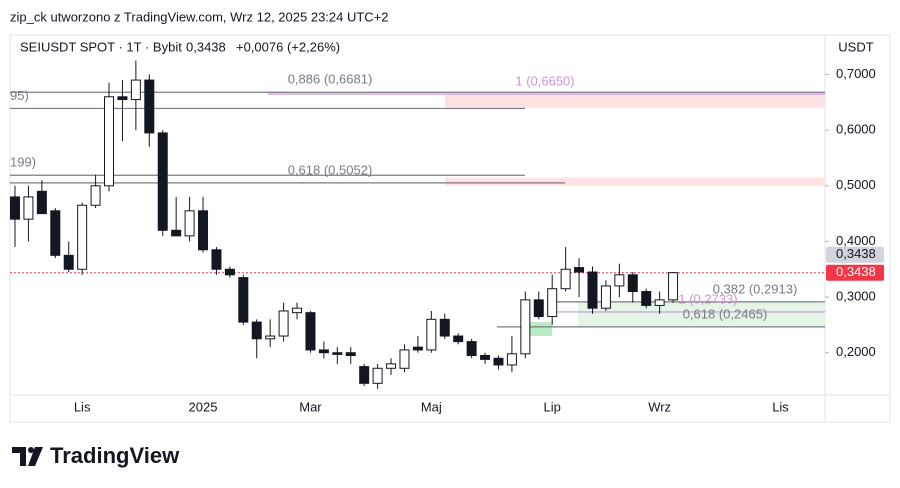 The height and width of the screenshot is (488, 900). What do you see at coordinates (288, 46) in the screenshot?
I see `change: +0,0076 (+2,26%)` at bounding box center [288, 46].